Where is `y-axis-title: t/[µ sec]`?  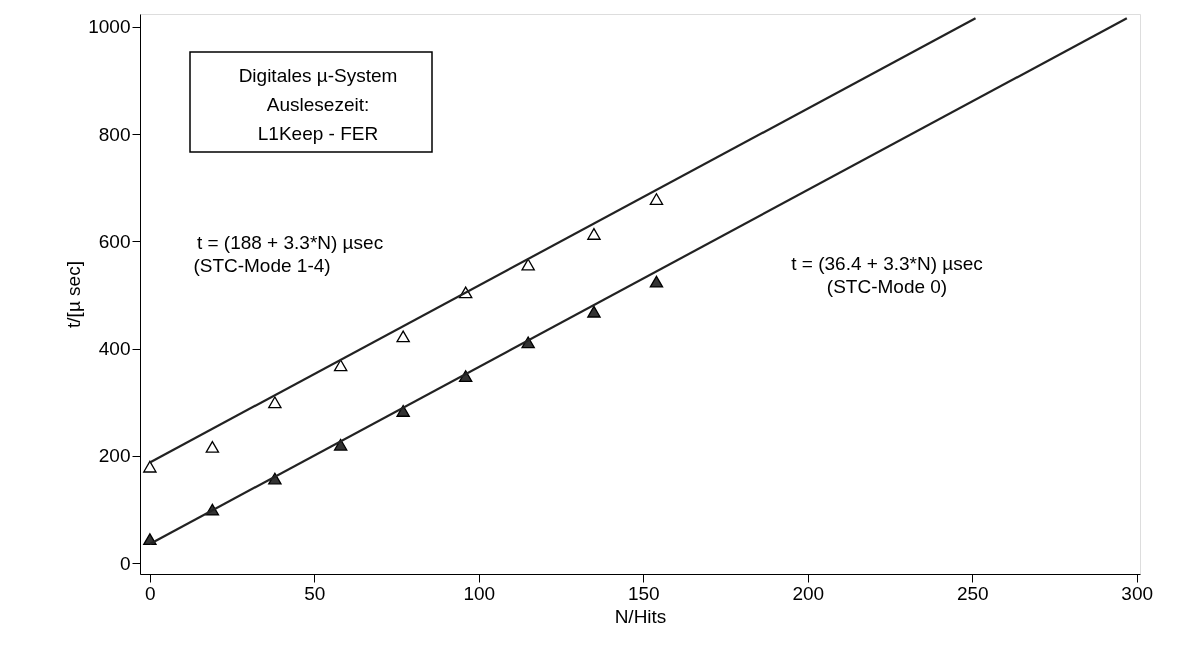
y-axis-title: t/[µ sec] is located at coordinates (74, 294).